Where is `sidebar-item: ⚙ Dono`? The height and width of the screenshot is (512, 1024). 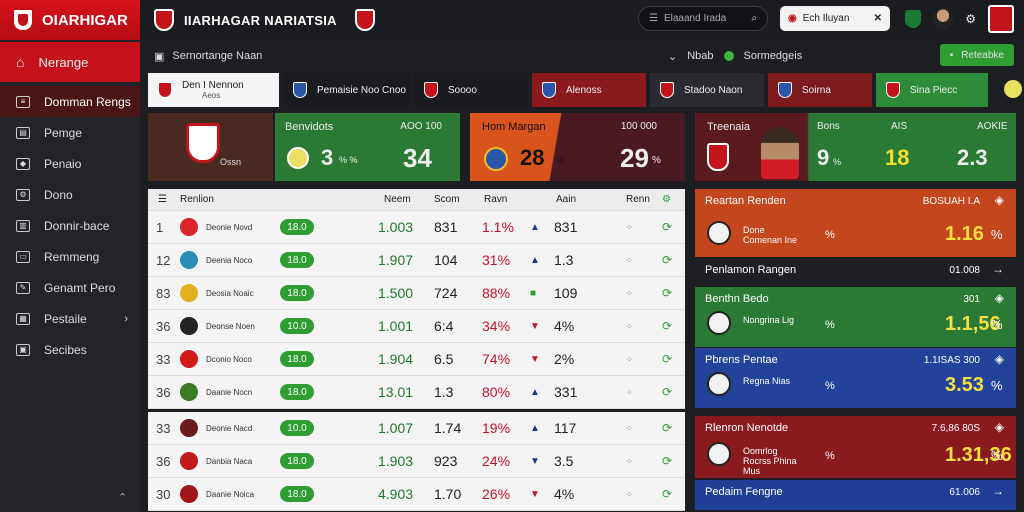 sidebar-item: ⚙ Dono is located at coordinates (70, 194).